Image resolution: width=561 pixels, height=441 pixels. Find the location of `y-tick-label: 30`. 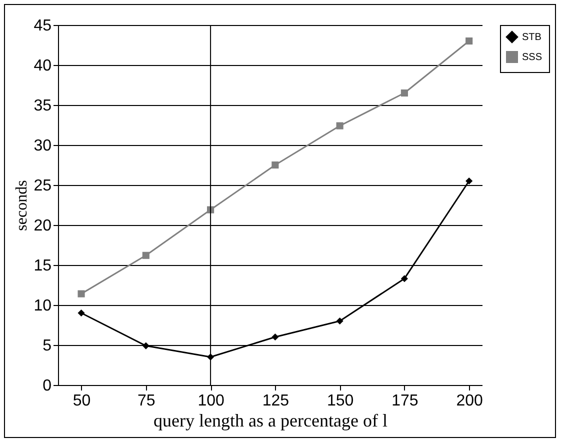

y-tick-label: 30 is located at coordinates (43, 146).